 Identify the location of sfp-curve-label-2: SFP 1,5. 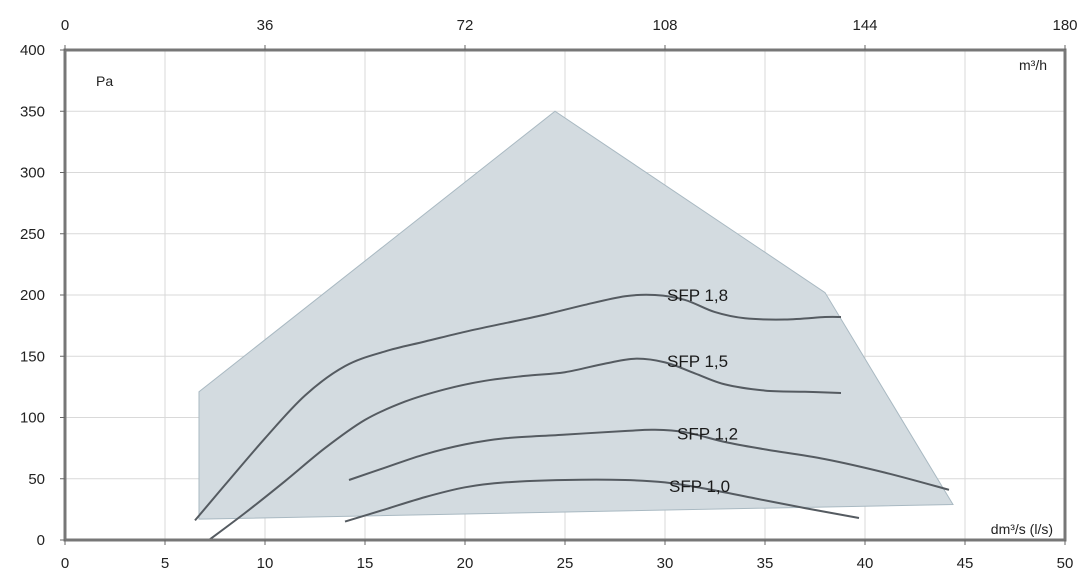
(697, 361).